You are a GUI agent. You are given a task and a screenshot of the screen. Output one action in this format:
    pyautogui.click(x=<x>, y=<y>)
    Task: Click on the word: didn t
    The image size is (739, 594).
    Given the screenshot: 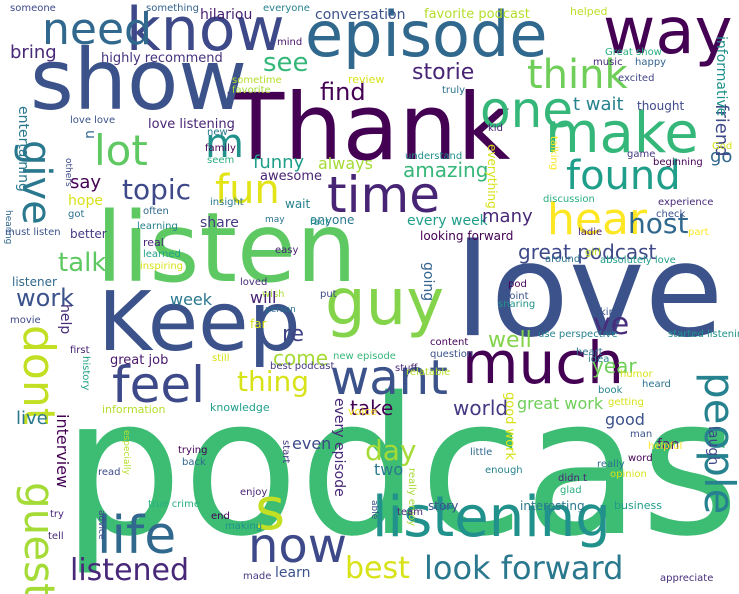 What is the action you would take?
    pyautogui.click(x=572, y=478)
    